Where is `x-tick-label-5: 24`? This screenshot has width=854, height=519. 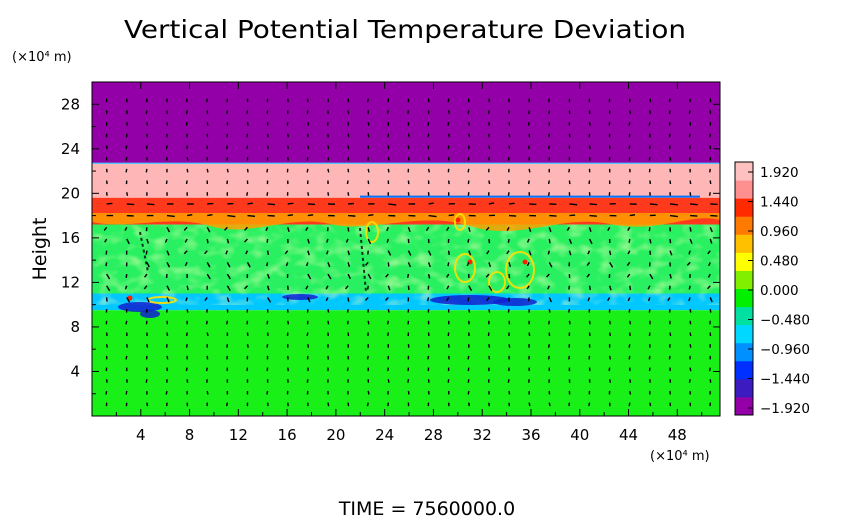 x-tick-label-5: 24 is located at coordinates (384, 435).